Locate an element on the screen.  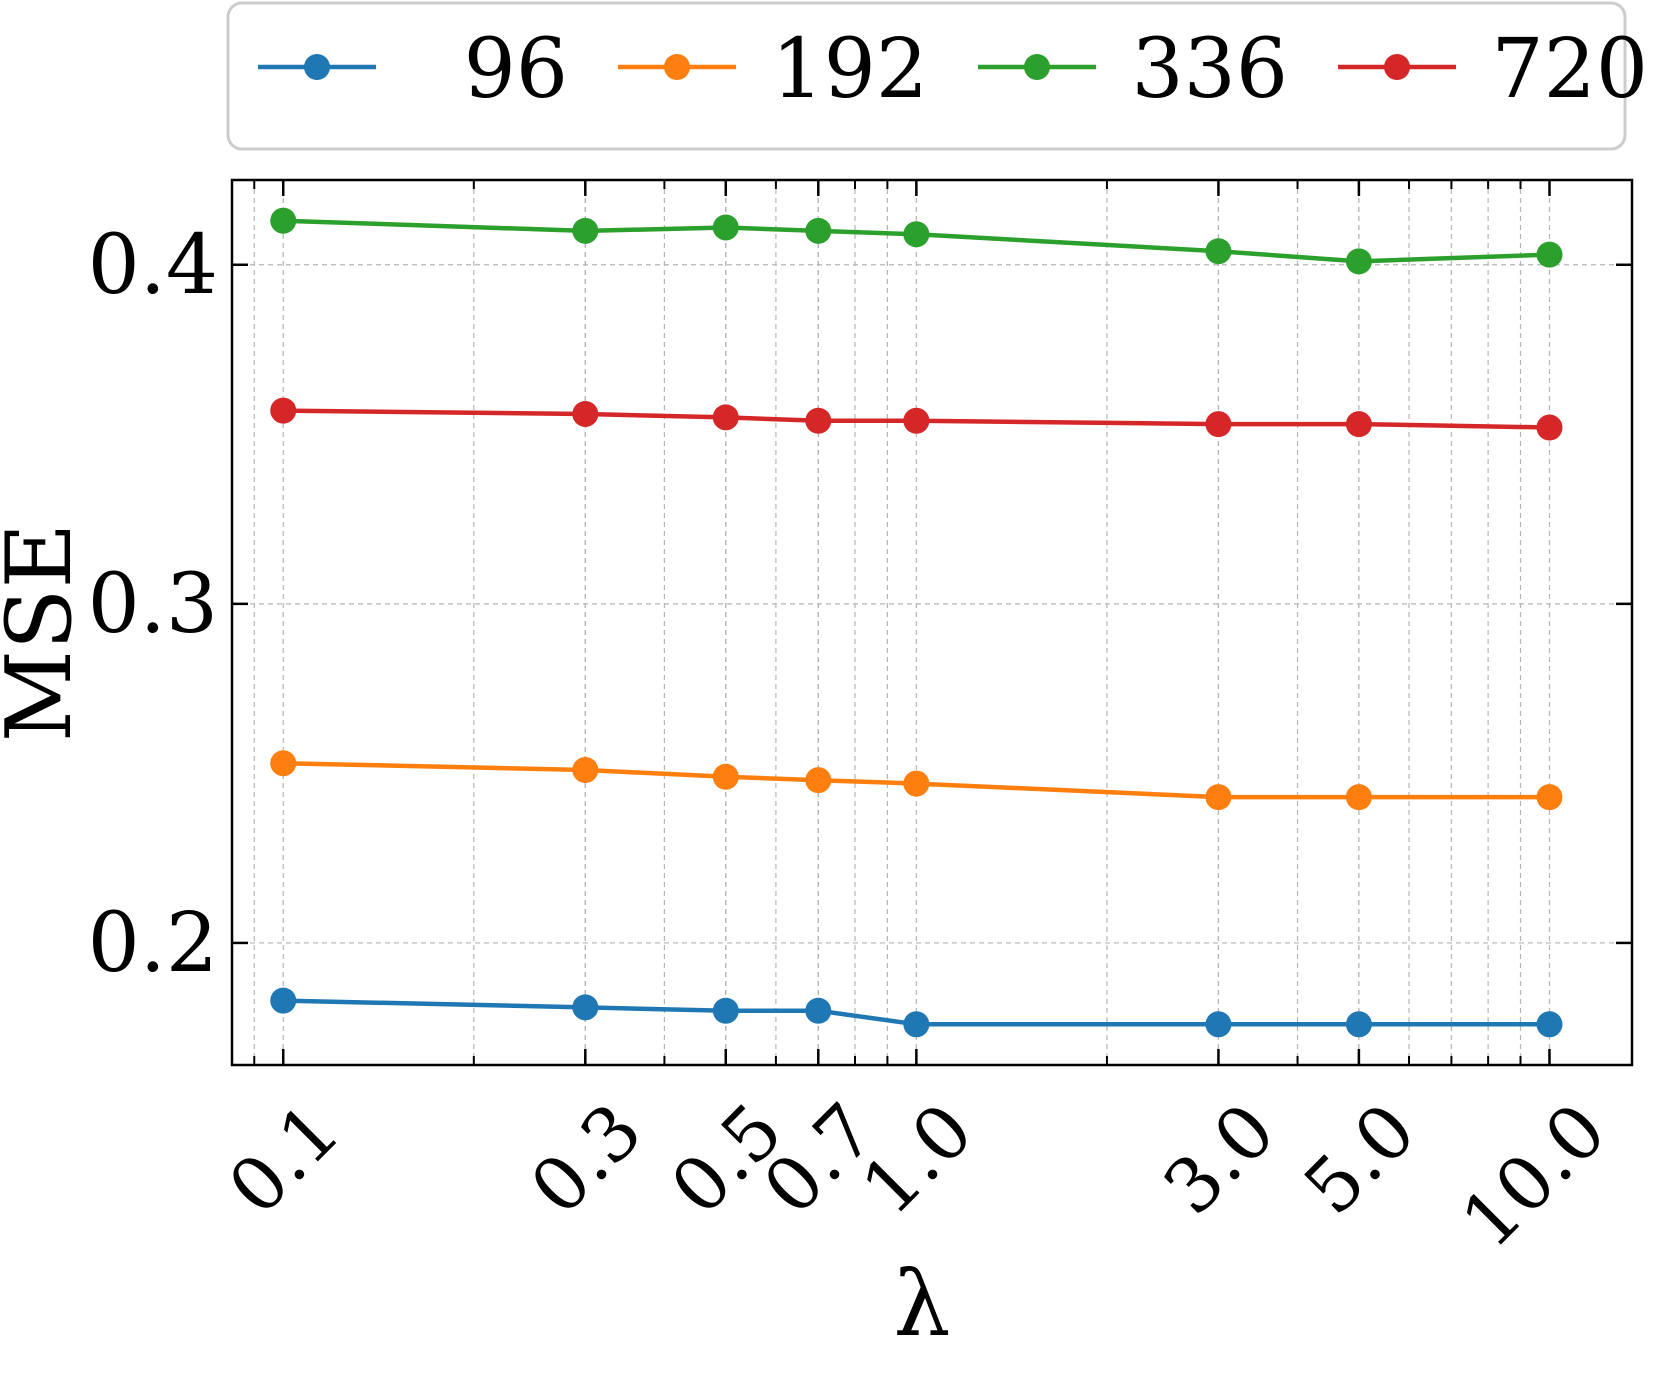
legend-label: 192 is located at coordinates (849, 69).